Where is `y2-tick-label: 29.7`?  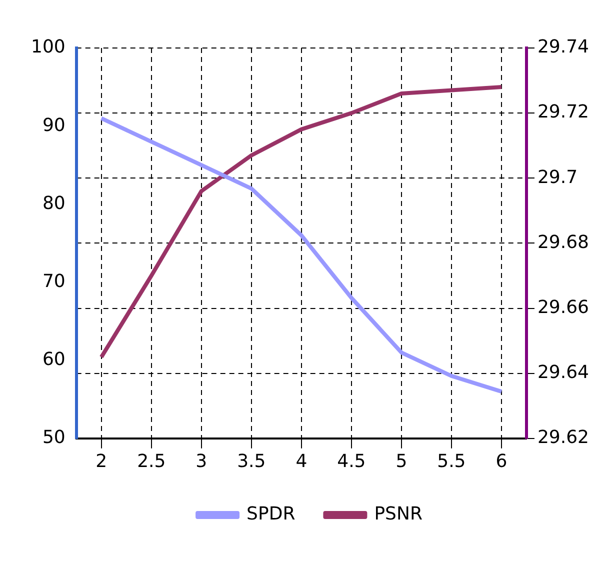
y2-tick-label: 29.7 is located at coordinates (557, 177).